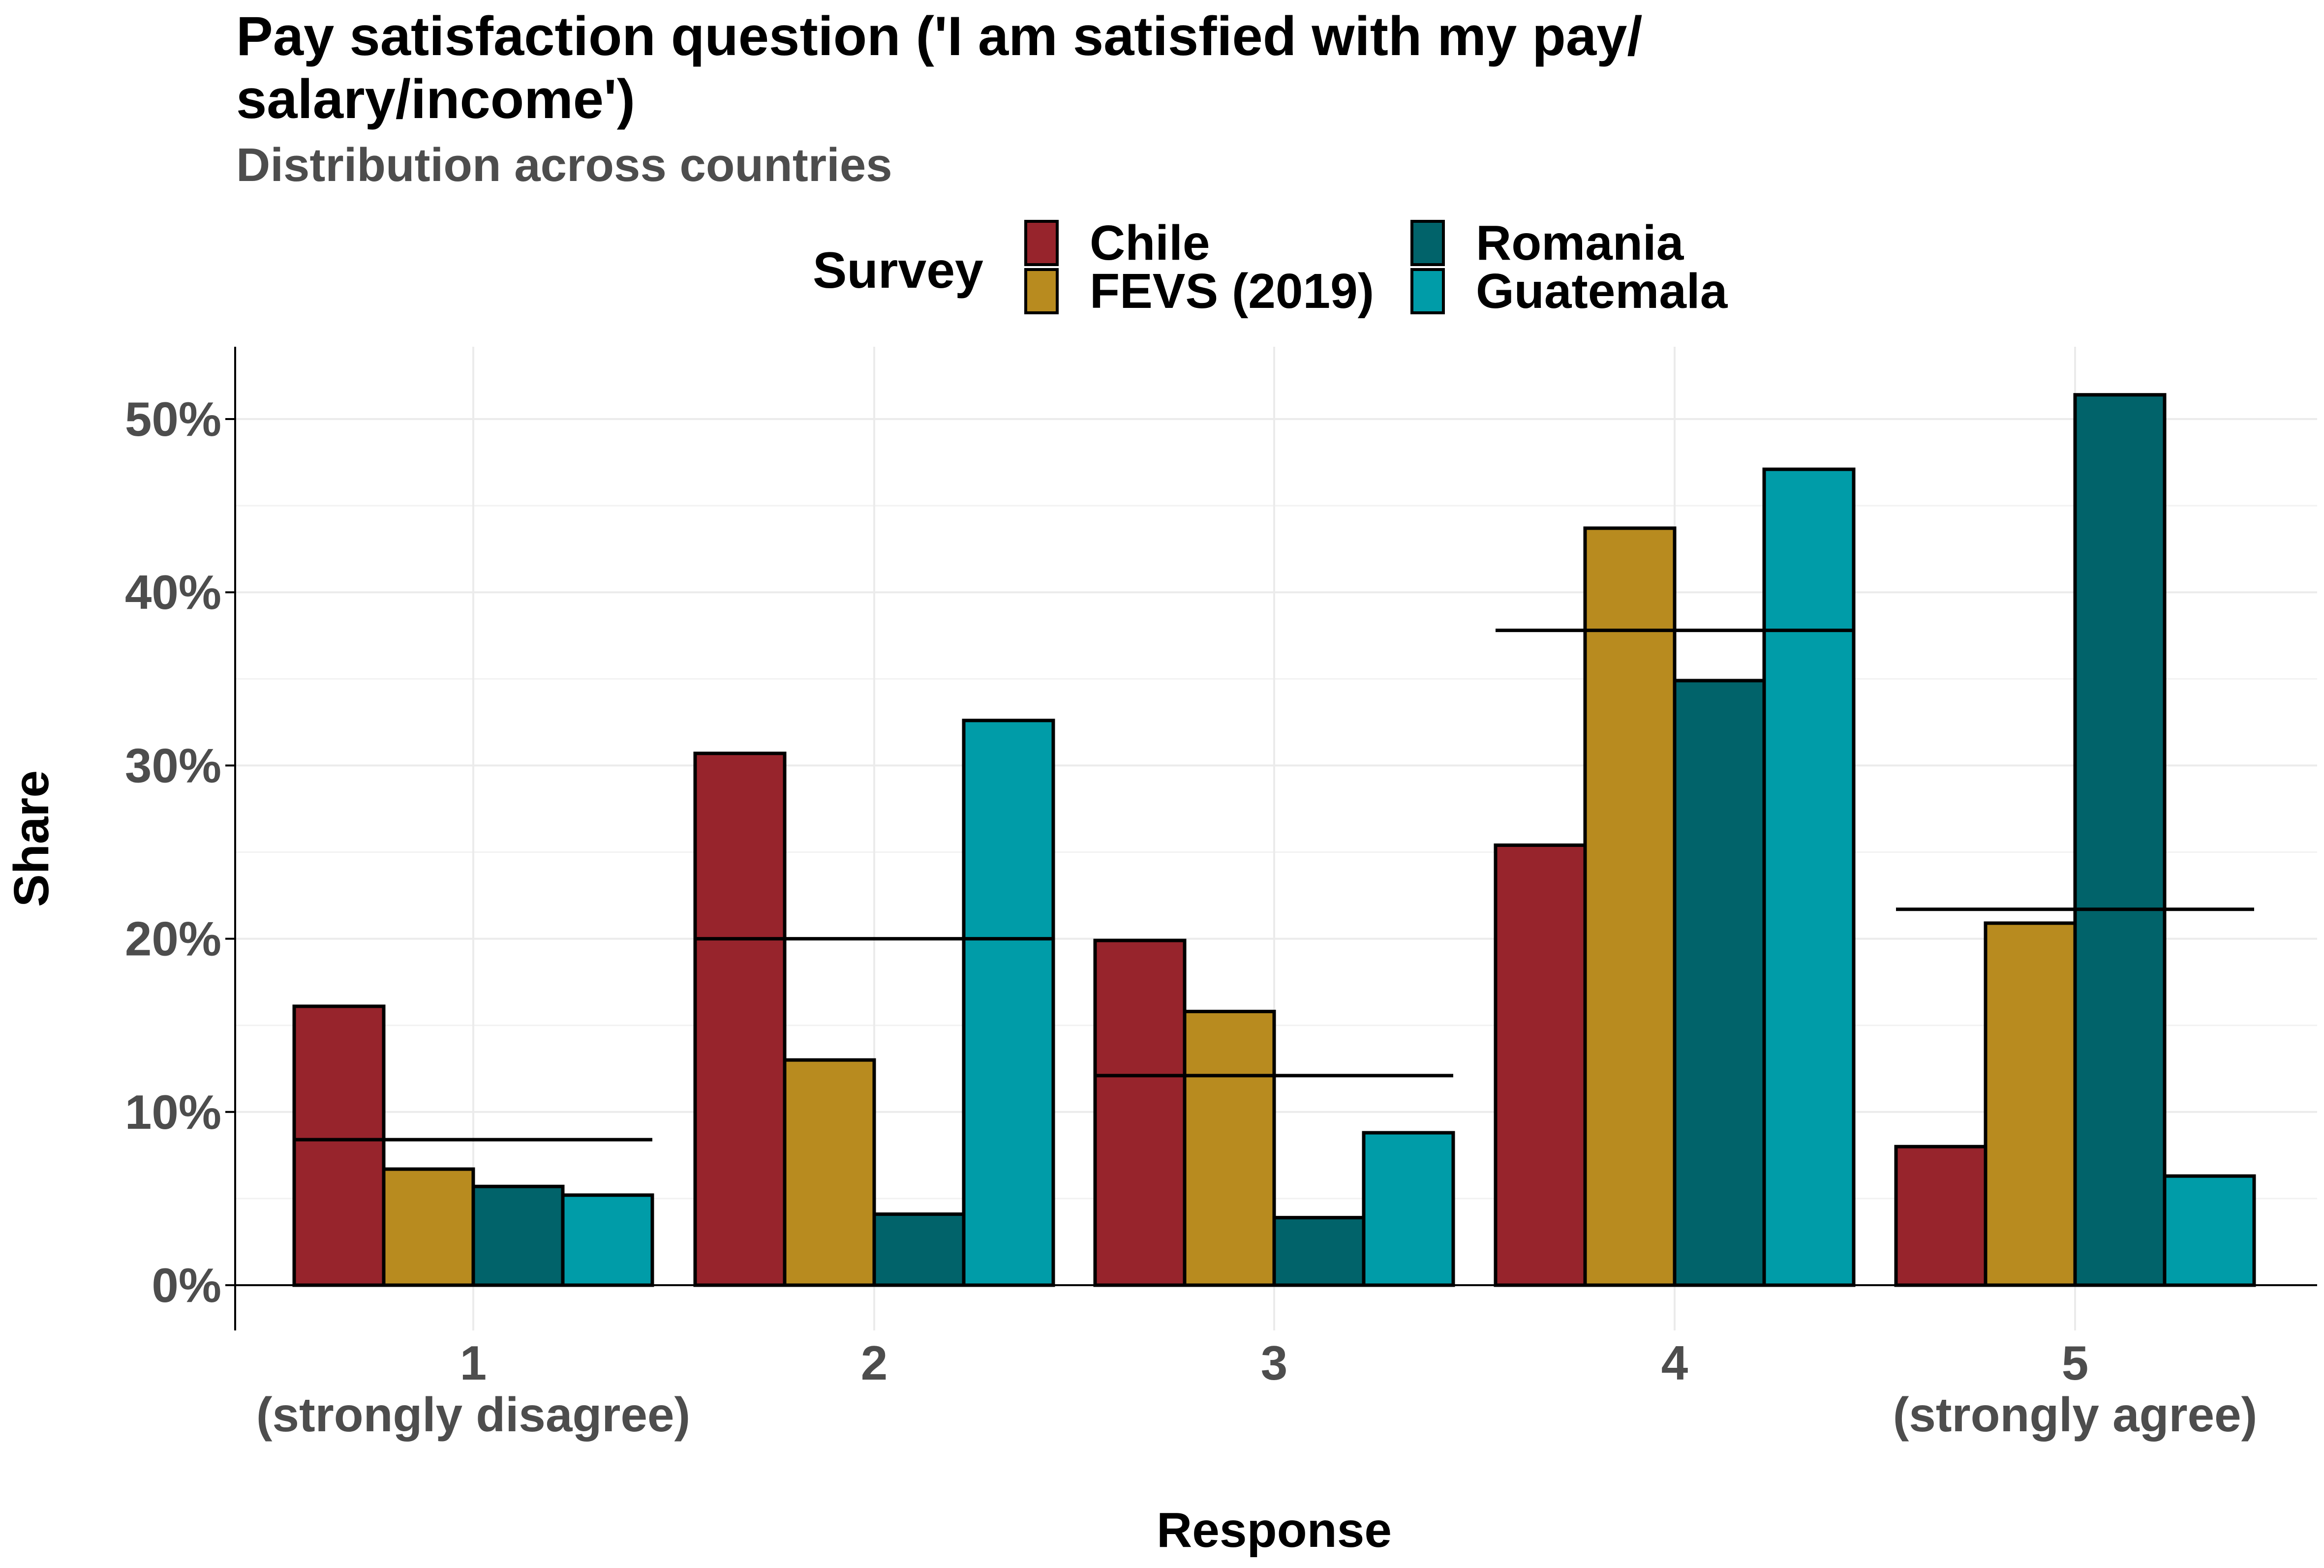 Image resolution: width=2324 pixels, height=1568 pixels. Describe the element at coordinates (1274, 1363) in the screenshot. I see `x-tick-label: 3` at that location.